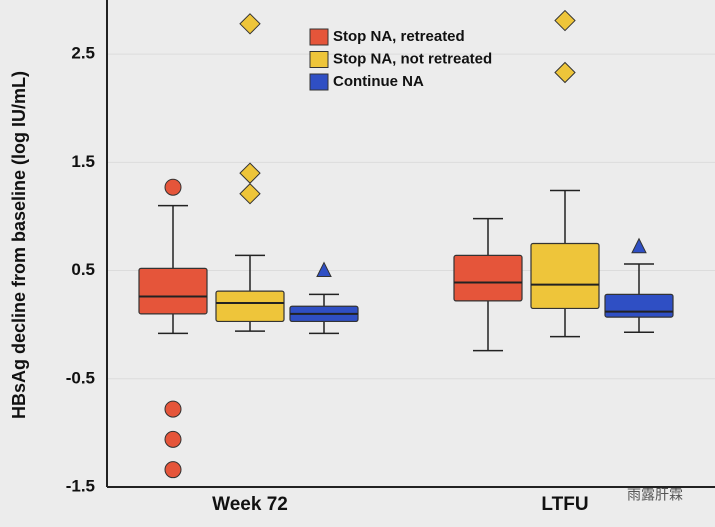  I want to click on x-tick-label: LTFU, so click(564, 504).